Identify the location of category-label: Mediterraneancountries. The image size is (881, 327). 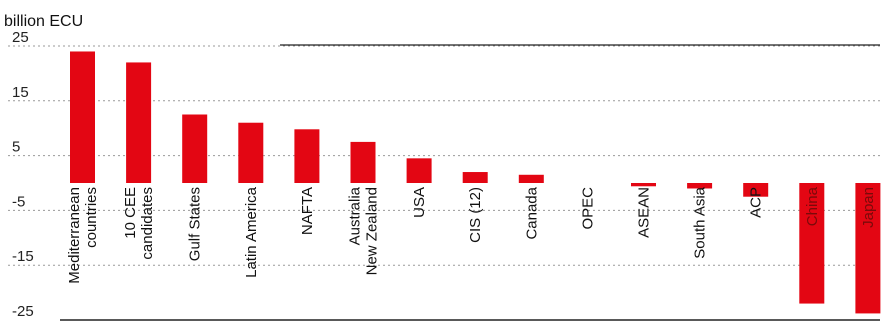
(83, 235).